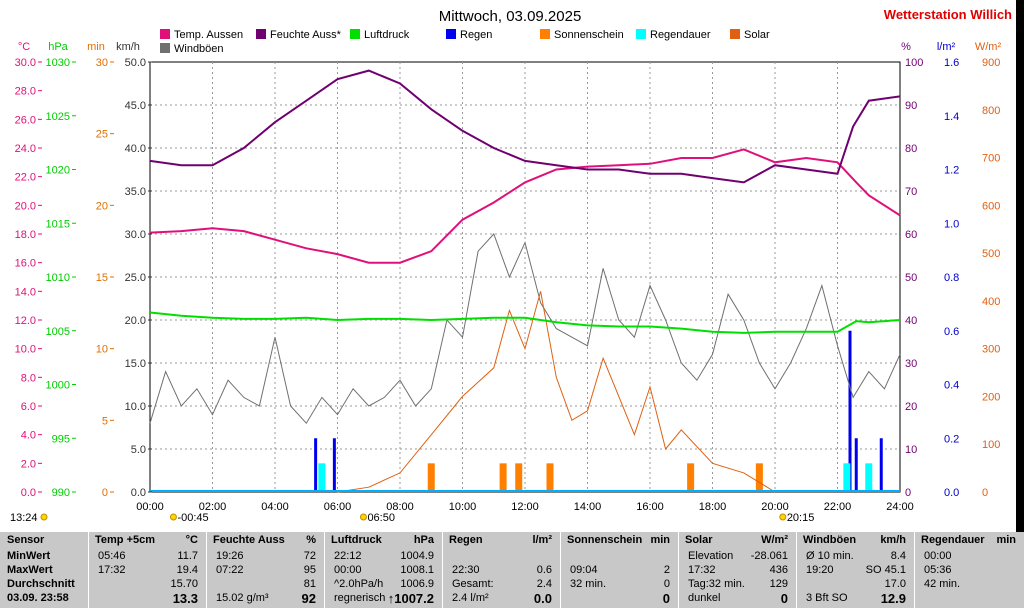 The height and width of the screenshot is (608, 1024). I want to click on stats-header: Regen, so click(466, 540).